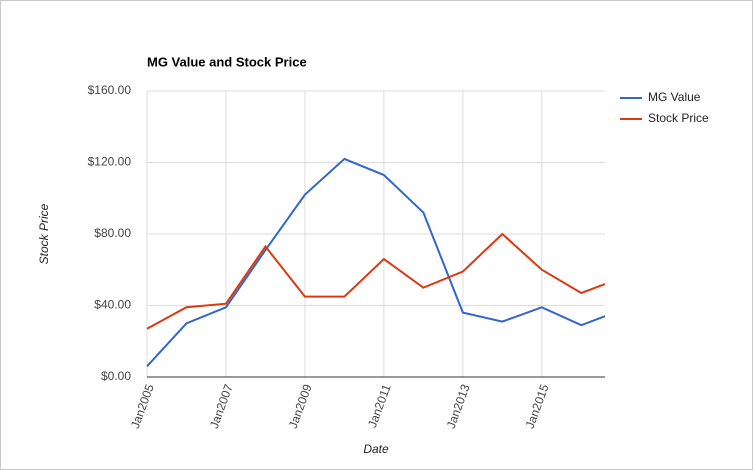  I want to click on chart-title: MG Value and Stock Price, so click(227, 61).